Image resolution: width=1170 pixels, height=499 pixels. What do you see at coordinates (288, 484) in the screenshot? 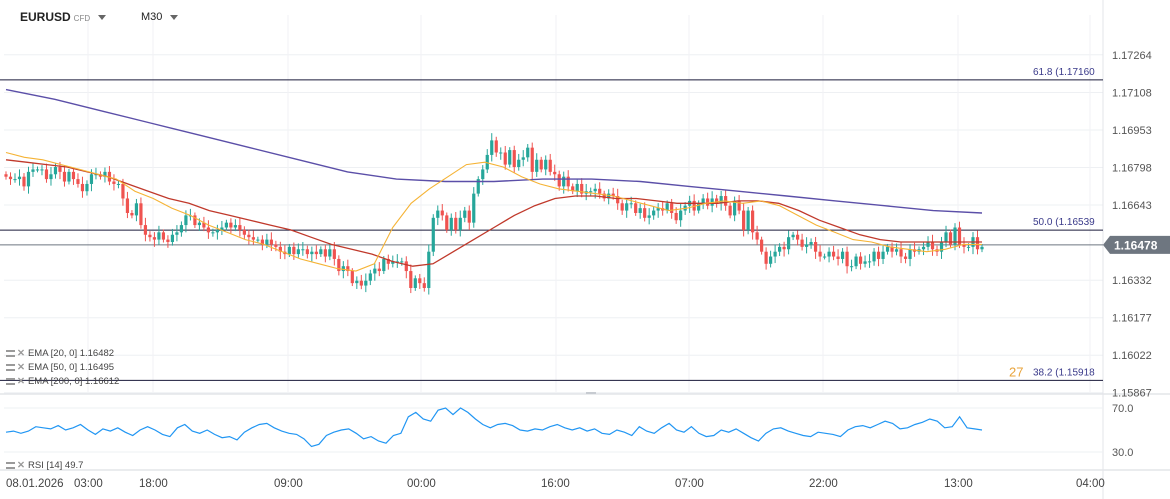
I see `x-tick-label: 09:00` at bounding box center [288, 484].